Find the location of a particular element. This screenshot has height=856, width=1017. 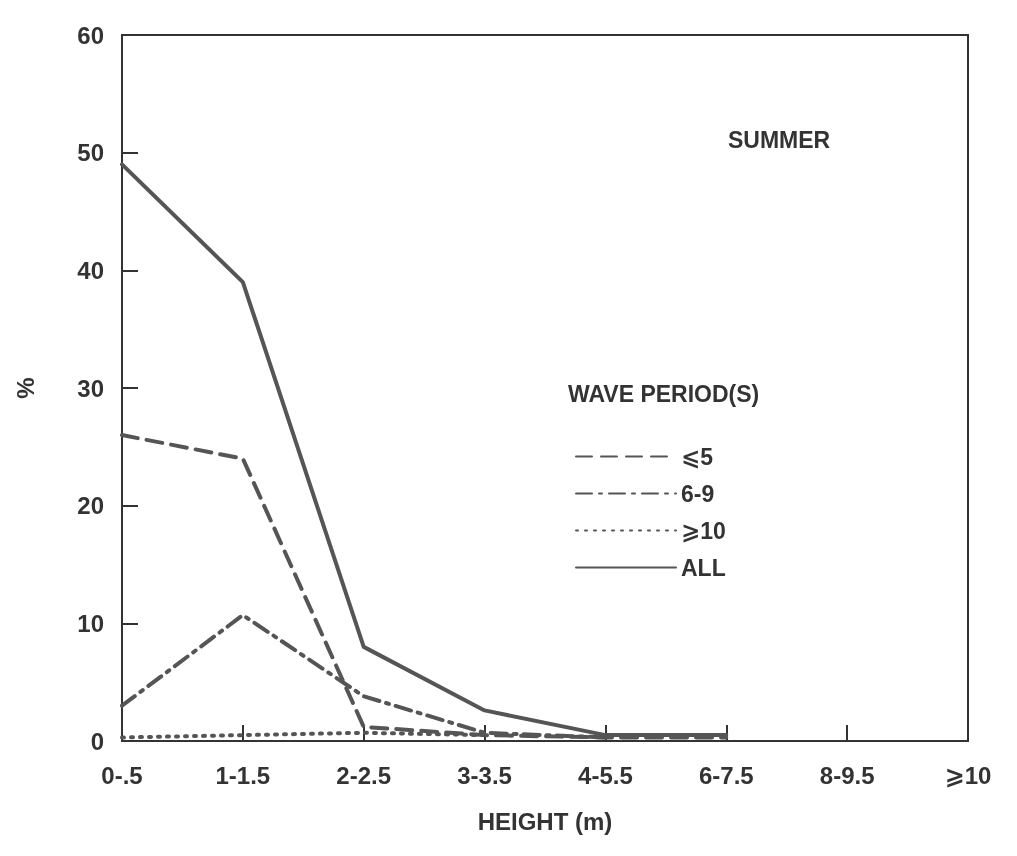

y-tick-label: 0 is located at coordinates (97, 741).